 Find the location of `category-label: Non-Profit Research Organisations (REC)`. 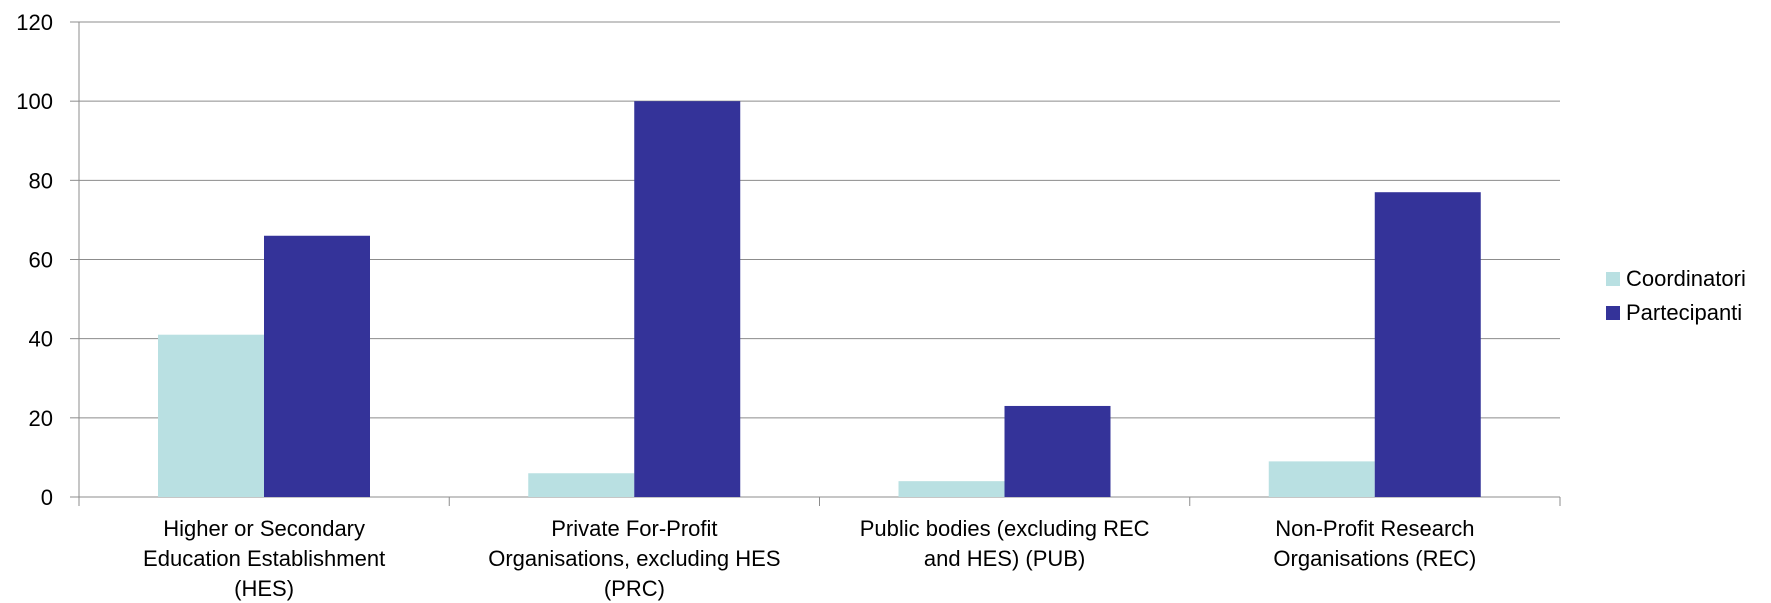

category-label: Non-Profit Research Organisations (REC) is located at coordinates (1374, 543).